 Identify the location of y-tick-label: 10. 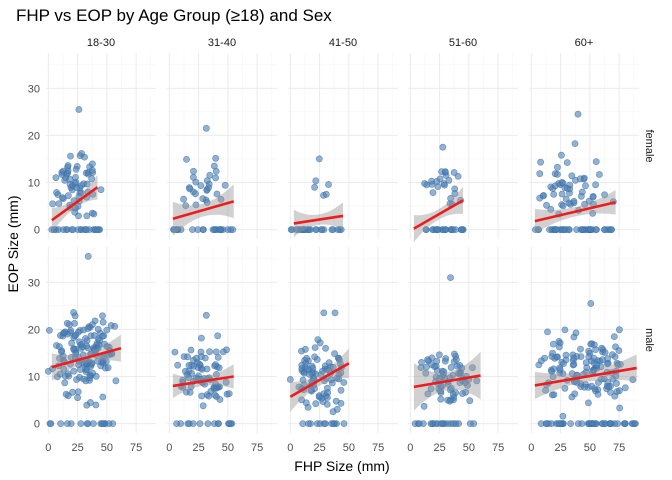
(34, 377).